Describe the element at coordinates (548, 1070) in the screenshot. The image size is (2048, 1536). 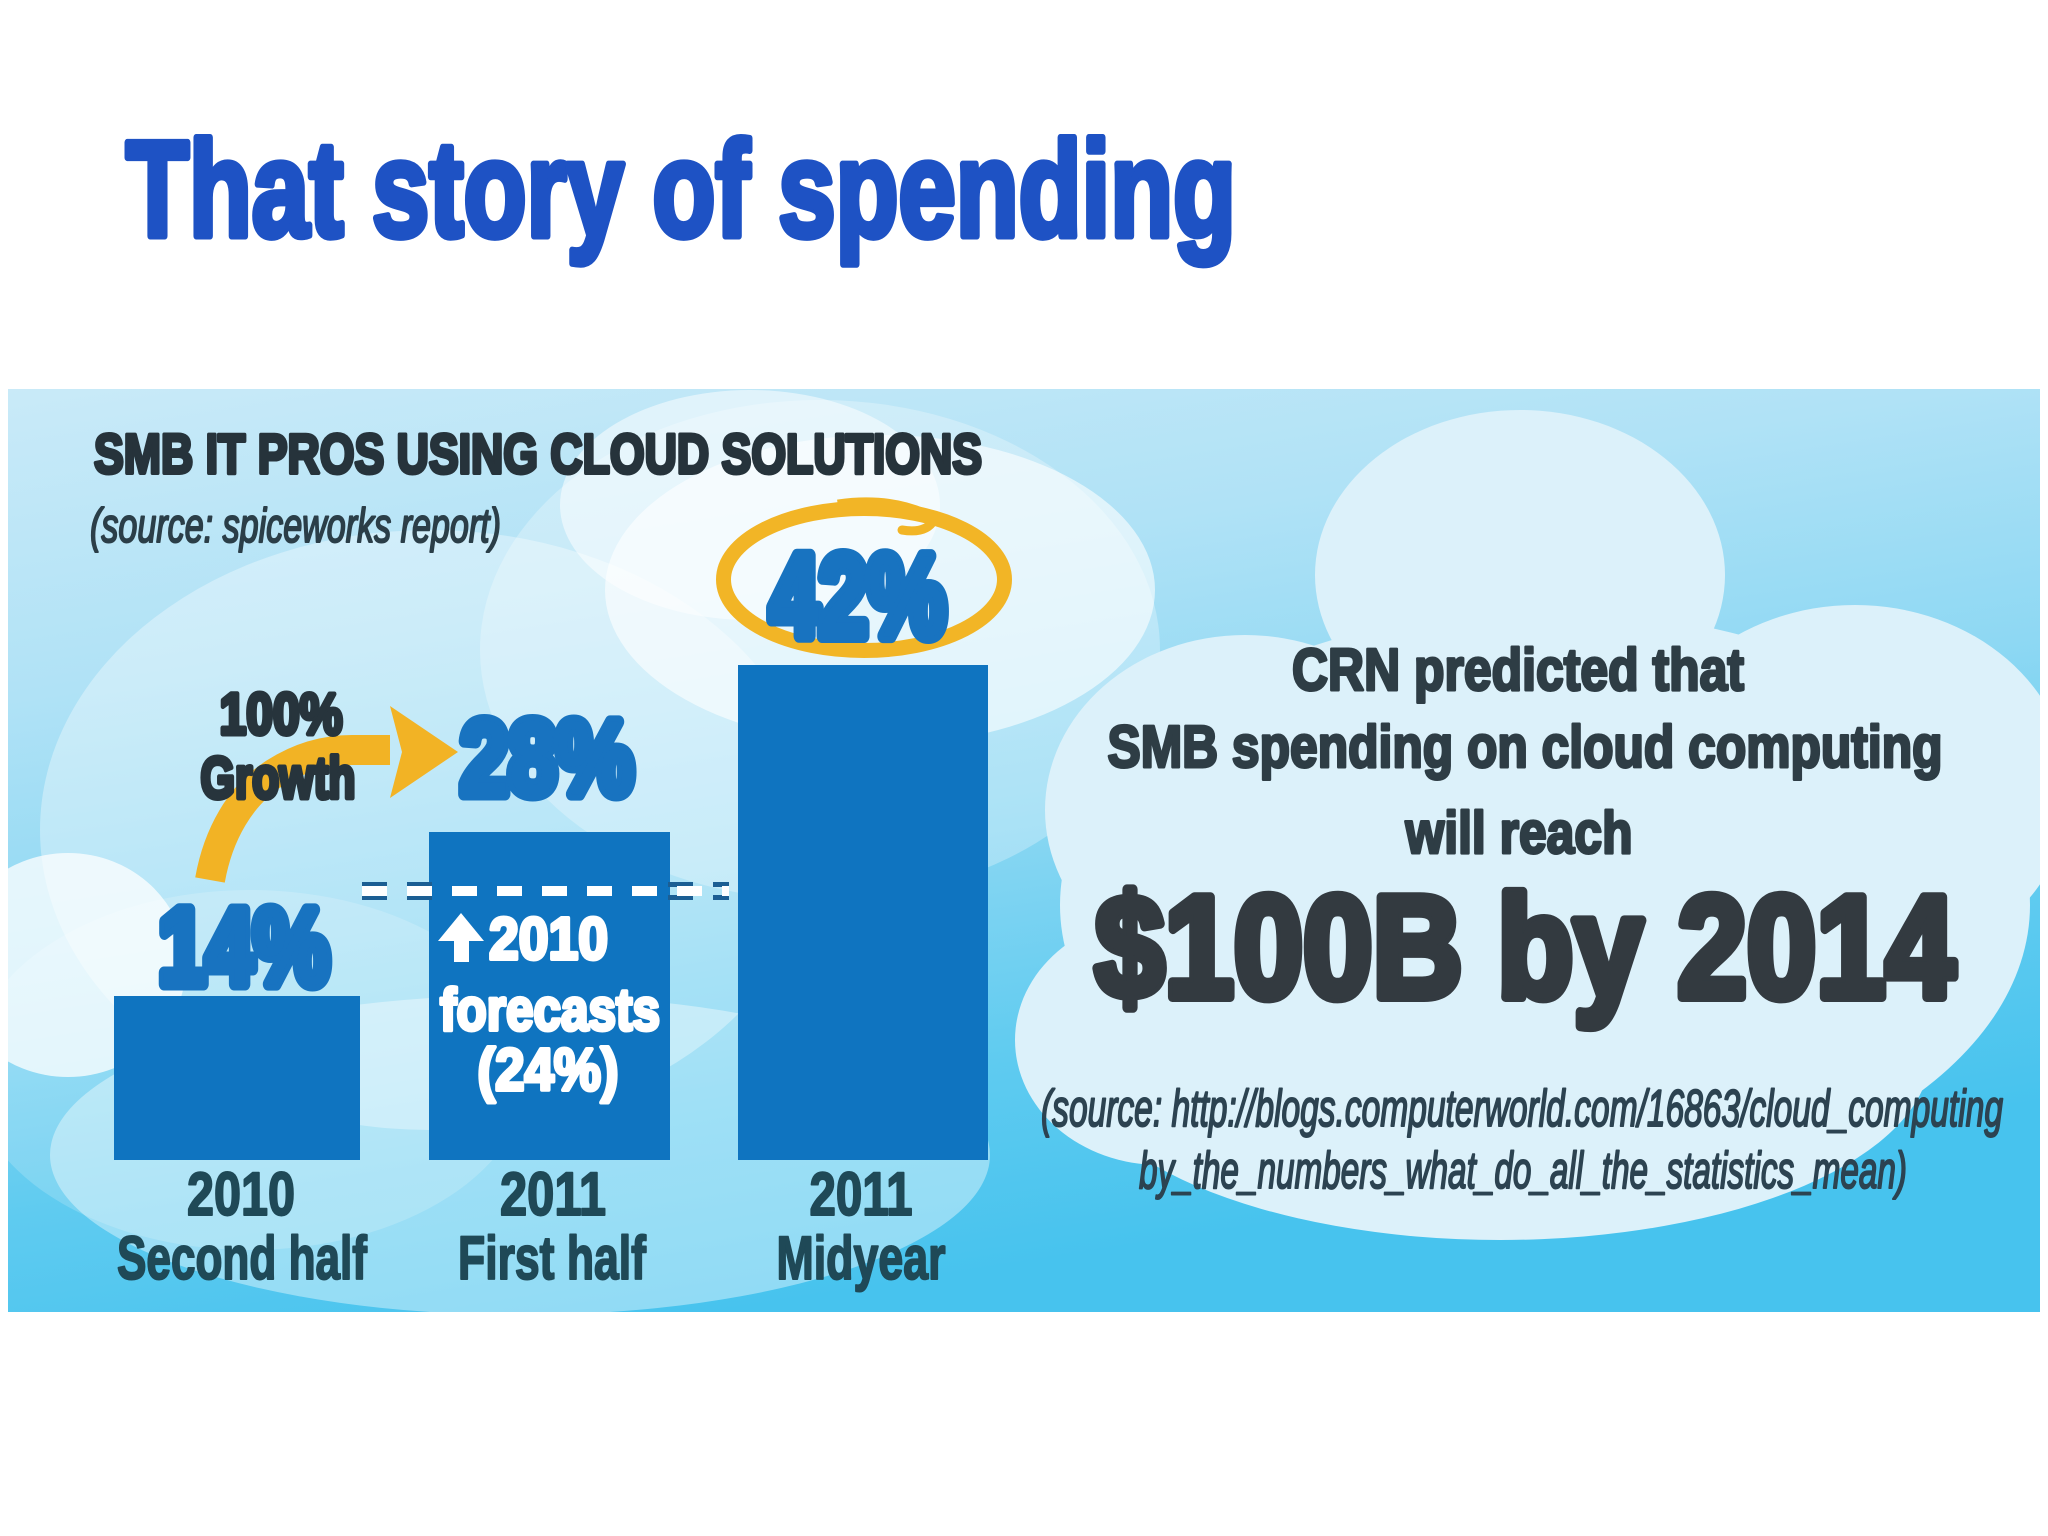
I see `svg-text: (24%)` at that location.